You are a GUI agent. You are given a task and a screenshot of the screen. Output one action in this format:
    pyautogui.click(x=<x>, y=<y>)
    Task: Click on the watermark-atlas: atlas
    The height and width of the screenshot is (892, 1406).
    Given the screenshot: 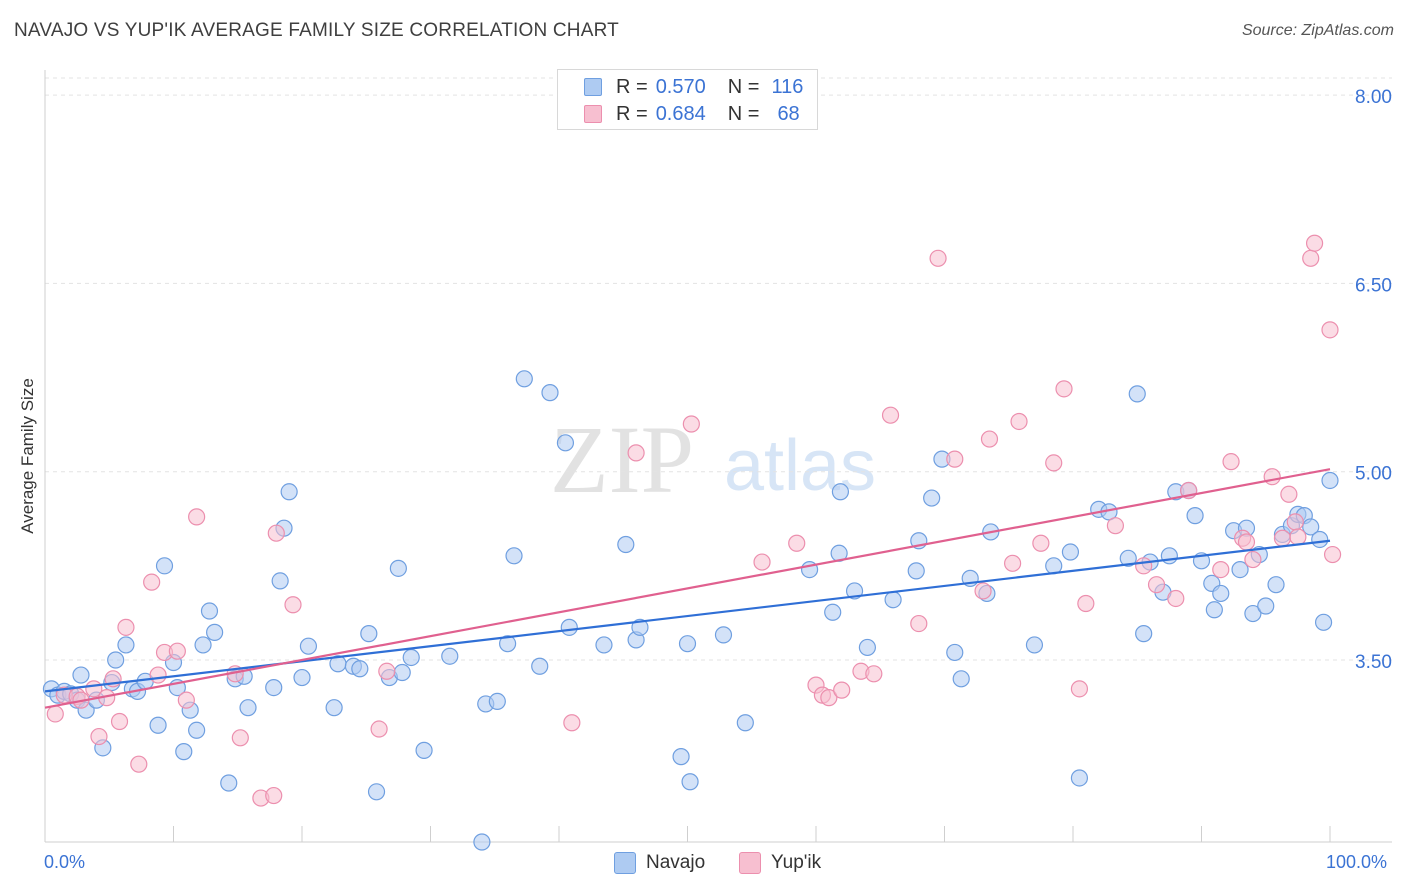 What is the action you would take?
    pyautogui.click(x=800, y=466)
    